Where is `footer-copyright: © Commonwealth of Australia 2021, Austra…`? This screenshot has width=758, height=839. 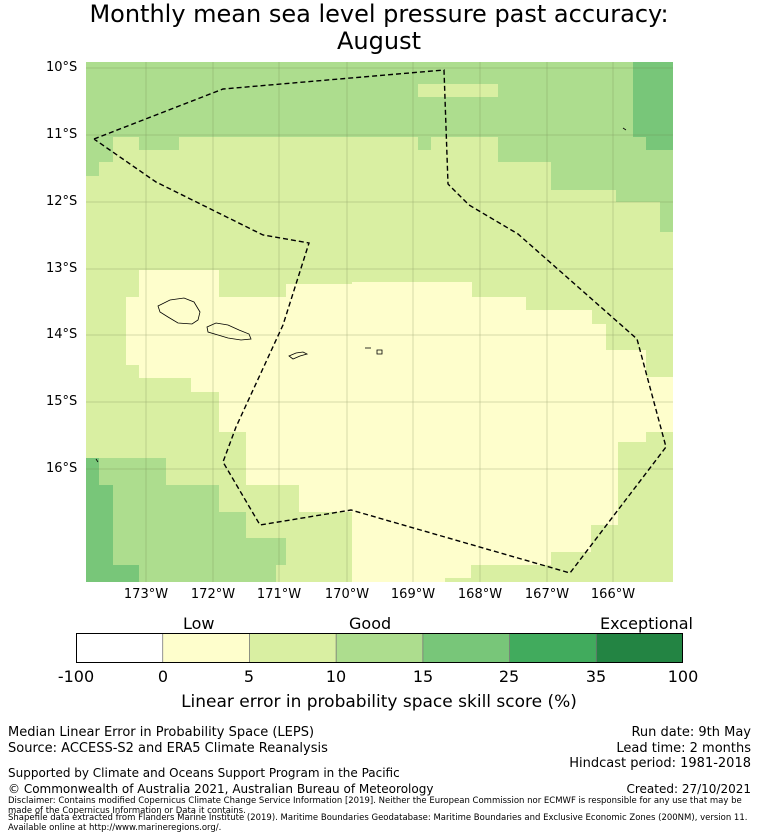
footer-copyright: © Commonwealth of Australia 2021, Austra… is located at coordinates (221, 789).